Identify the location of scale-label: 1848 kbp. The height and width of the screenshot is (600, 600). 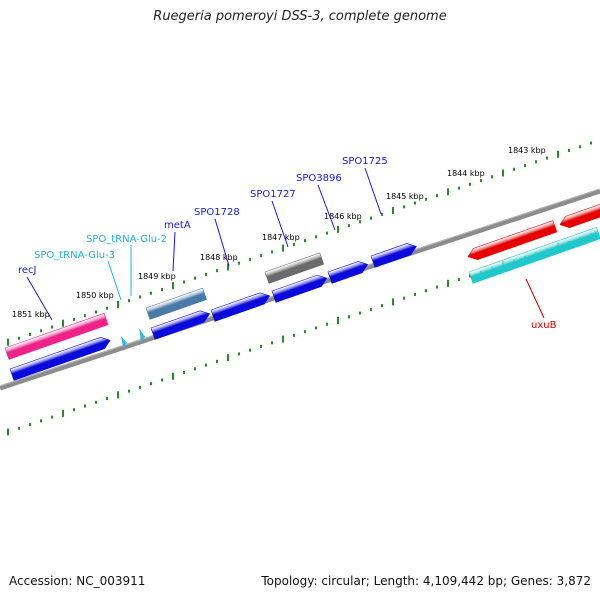
(219, 257).